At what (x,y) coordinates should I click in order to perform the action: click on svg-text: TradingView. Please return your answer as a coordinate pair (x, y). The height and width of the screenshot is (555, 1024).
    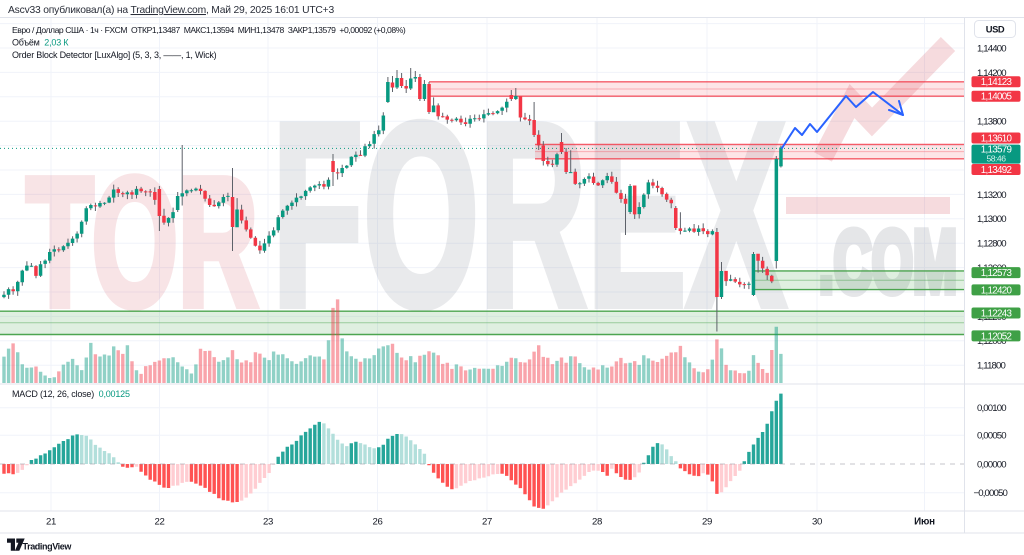
    Looking at the image, I should click on (48, 547).